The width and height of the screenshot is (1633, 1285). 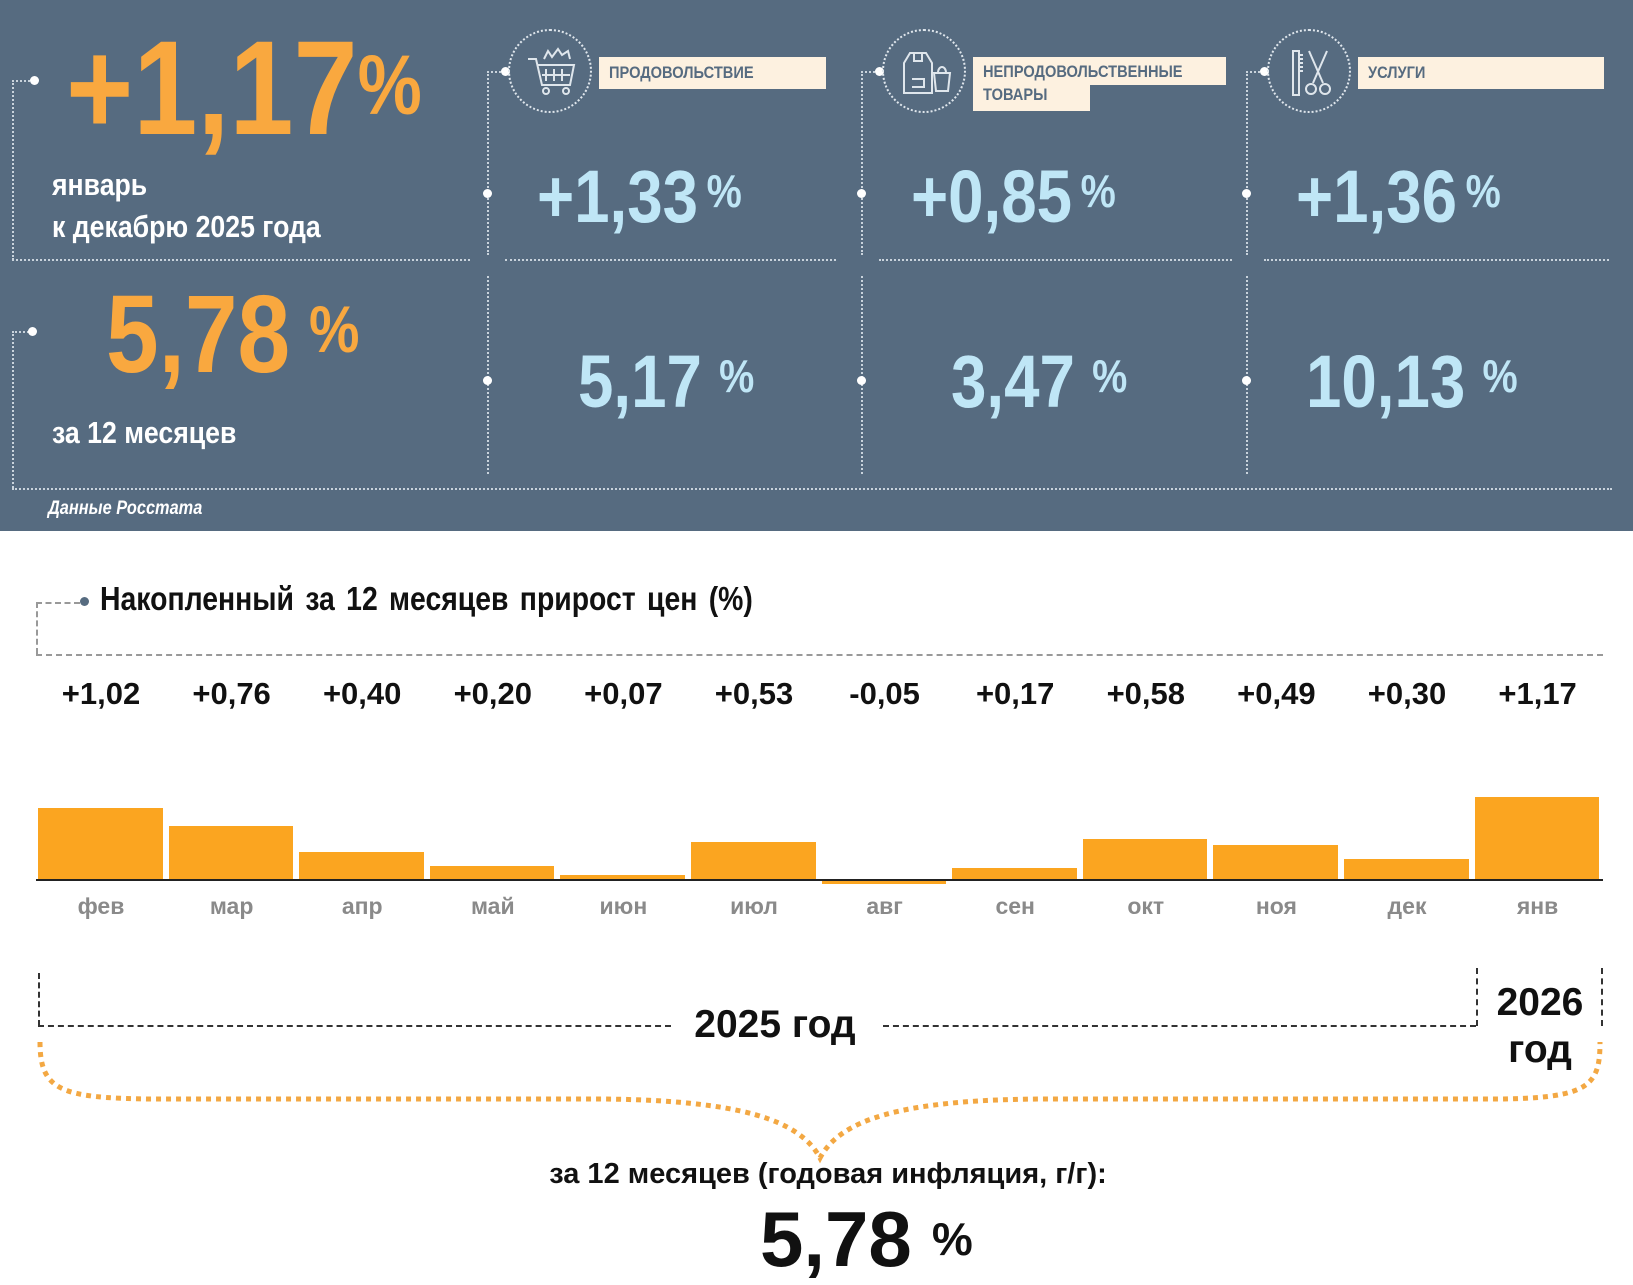 What do you see at coordinates (231, 853) in the screenshot?
I see `bar-мар` at bounding box center [231, 853].